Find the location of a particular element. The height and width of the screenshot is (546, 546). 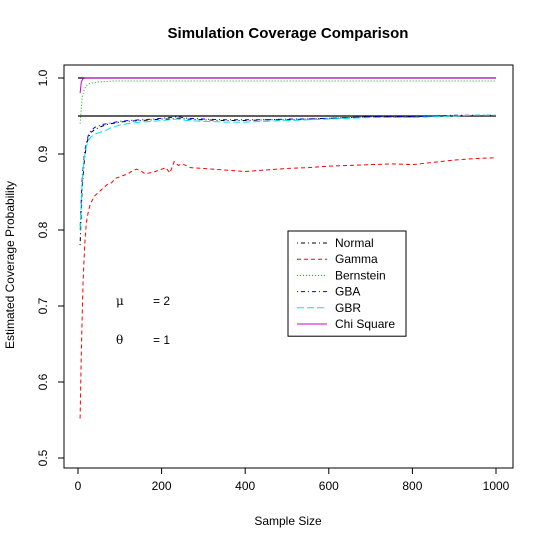

legend-label: GBR is located at coordinates (348, 308).